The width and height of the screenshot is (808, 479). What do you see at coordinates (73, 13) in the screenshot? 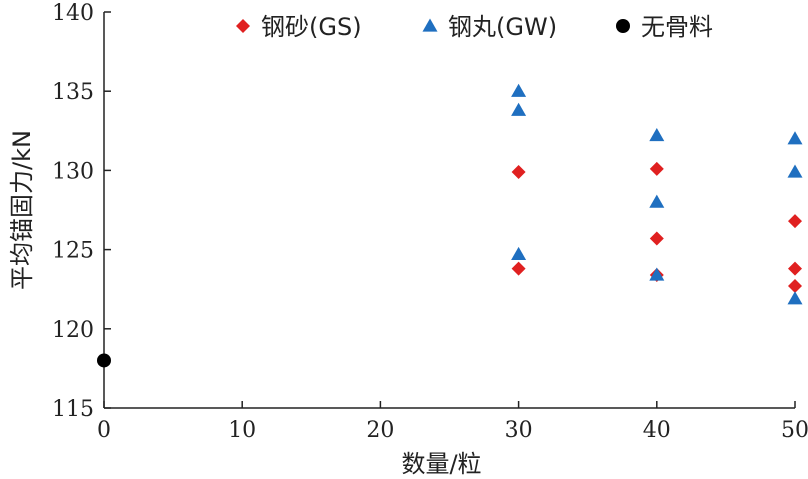
I see `y-tick-label: 140` at bounding box center [73, 13].